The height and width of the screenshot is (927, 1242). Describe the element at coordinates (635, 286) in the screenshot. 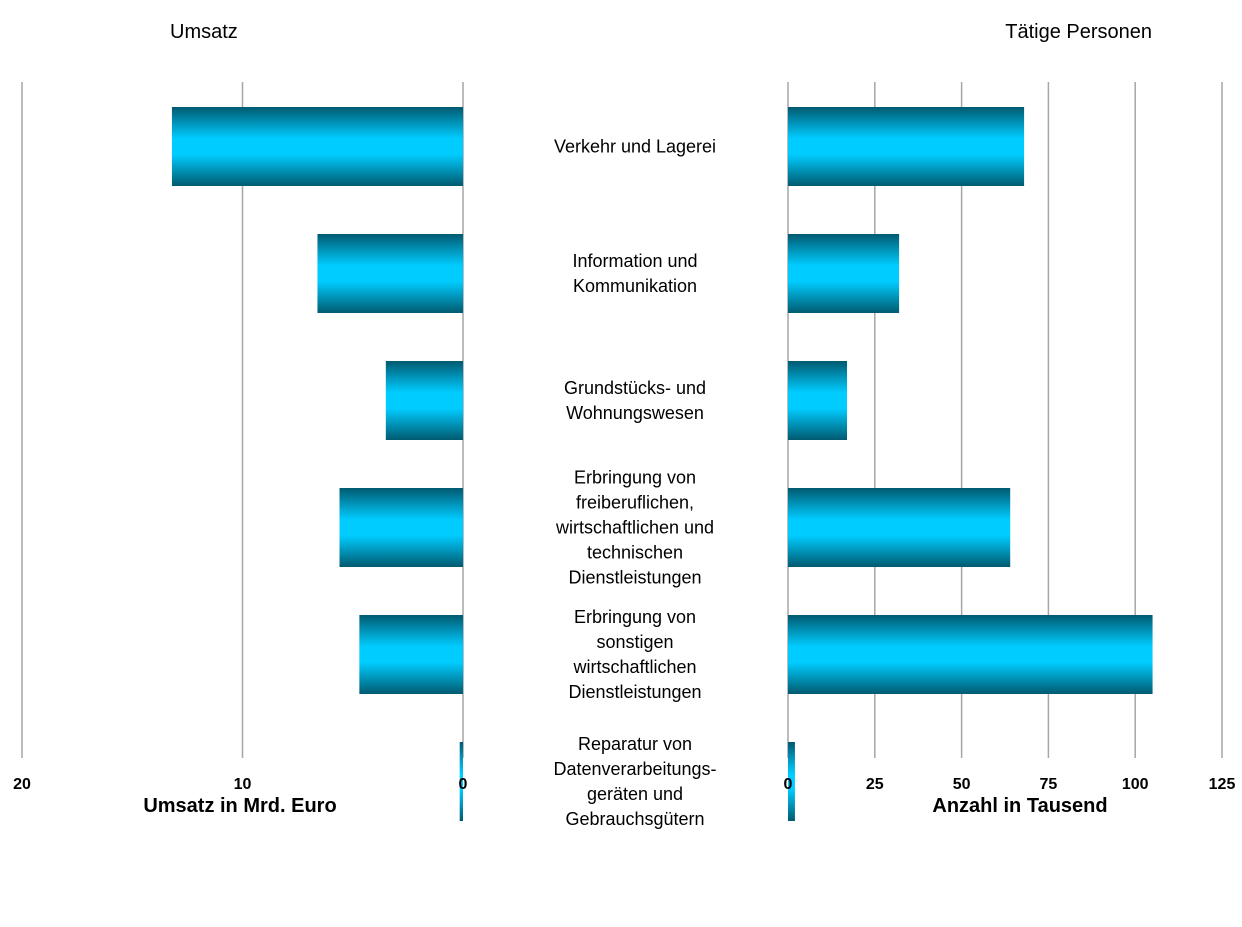

I see `category-label-1-line-1: Kommunikation` at that location.